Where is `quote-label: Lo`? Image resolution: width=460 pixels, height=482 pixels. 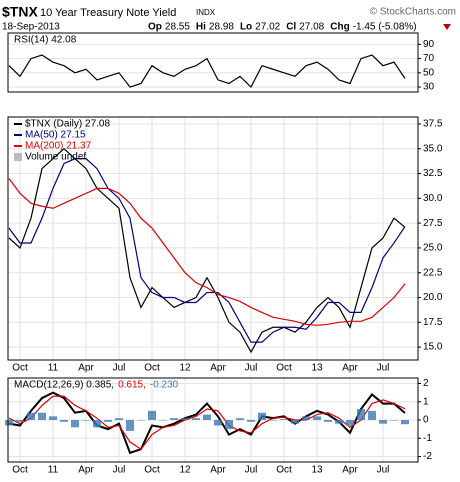
quote-label: Lo is located at coordinates (246, 27).